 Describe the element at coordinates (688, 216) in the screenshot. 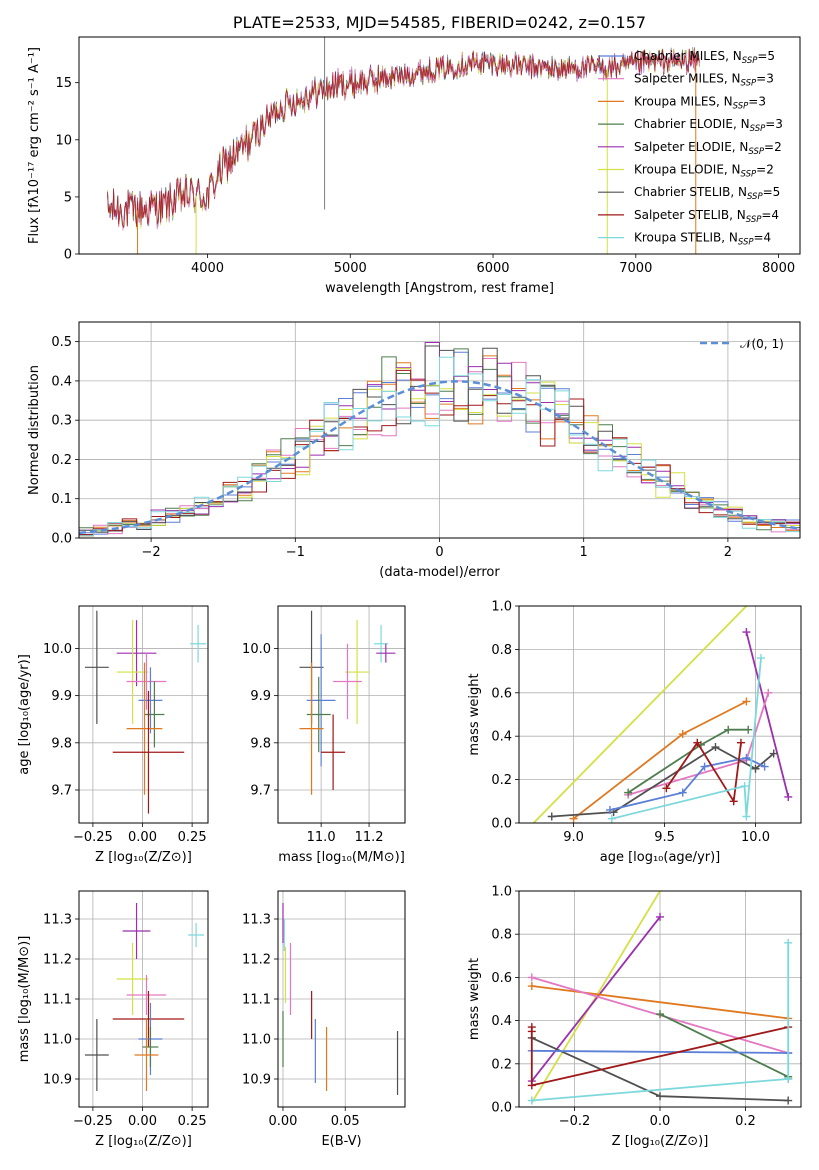

I see `legend-item-salpeter-stelib: Salpeter STELIB, NSSP=4` at that location.